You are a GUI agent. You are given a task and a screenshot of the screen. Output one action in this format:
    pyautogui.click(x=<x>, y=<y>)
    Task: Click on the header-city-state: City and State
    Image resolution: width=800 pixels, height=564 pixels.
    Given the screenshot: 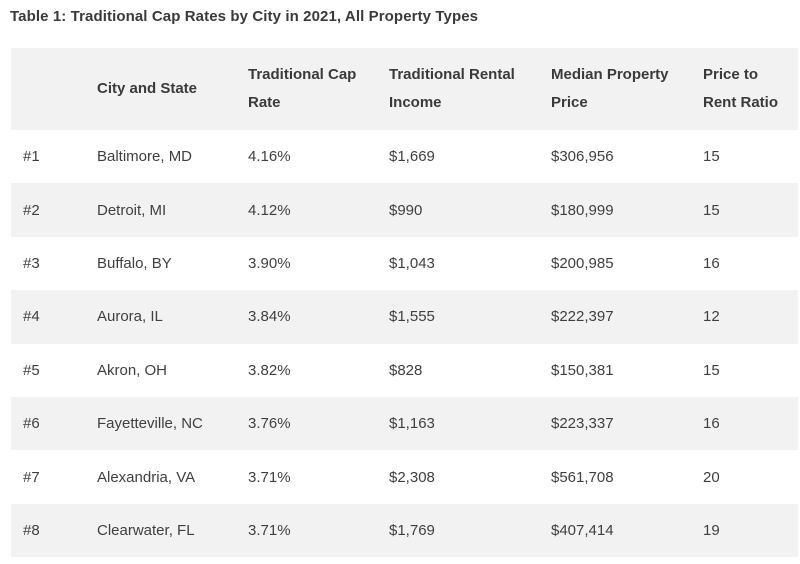 What is the action you would take?
    pyautogui.click(x=172, y=89)
    